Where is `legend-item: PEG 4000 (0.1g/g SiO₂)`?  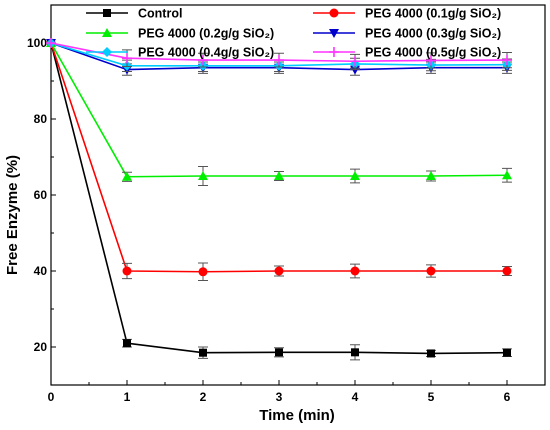 legend-item: PEG 4000 (0.1g/g SiO₂) is located at coordinates (407, 14).